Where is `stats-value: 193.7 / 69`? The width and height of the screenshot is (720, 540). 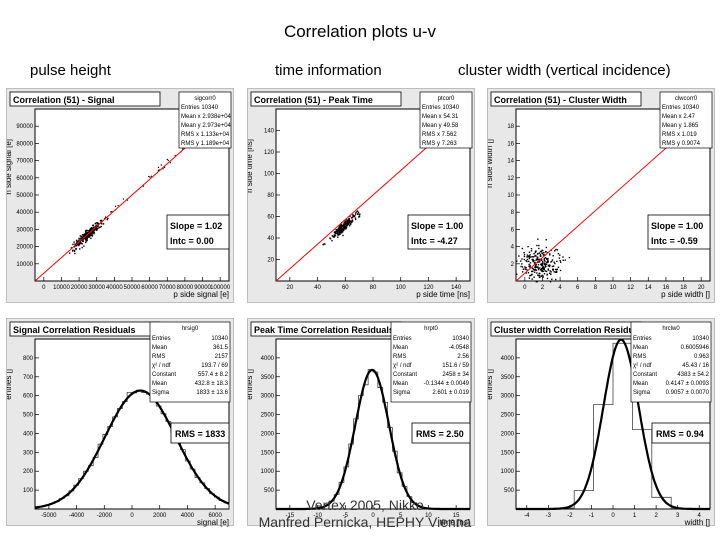
stats-value: 193.7 / 69 is located at coordinates (214, 366).